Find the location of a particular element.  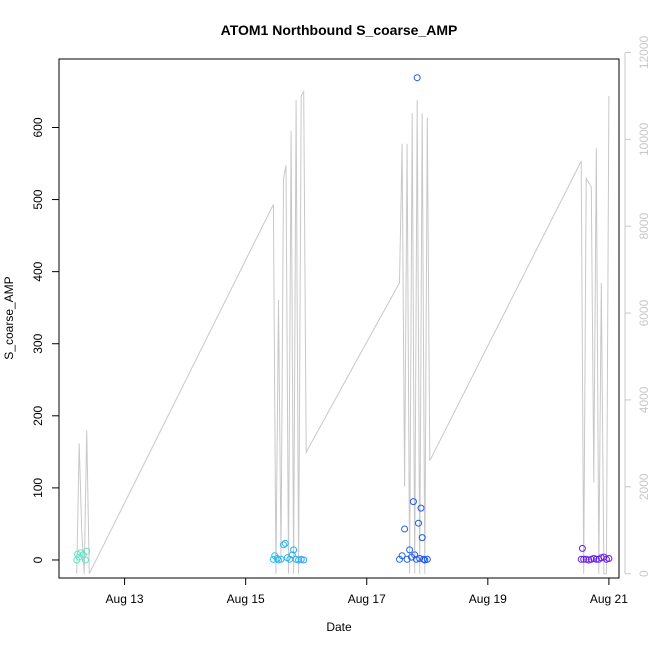

x-tick-label: Aug 15 is located at coordinates (246, 599).